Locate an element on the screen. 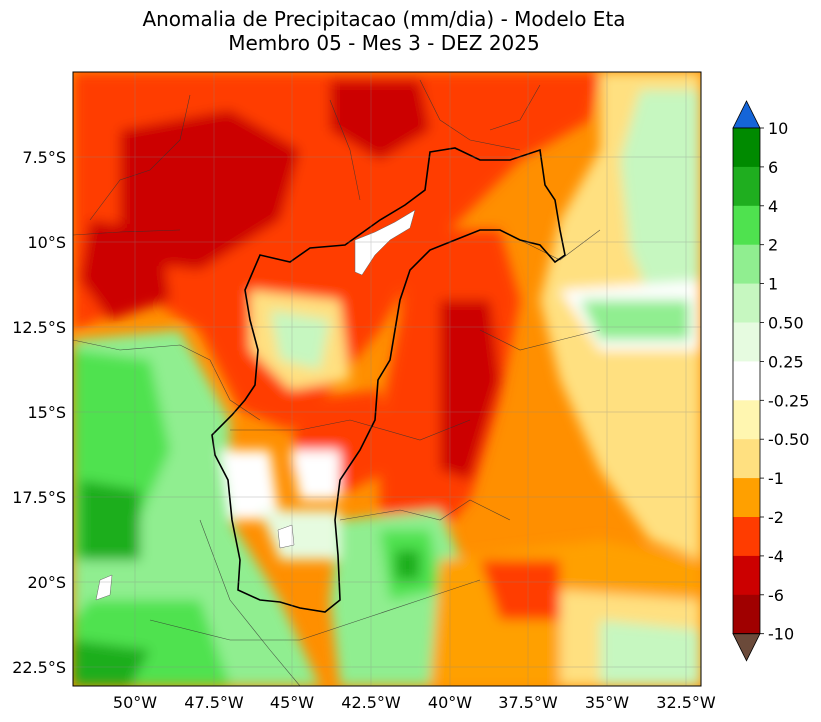 This screenshot has height=722, width=821. colorbar-label: -4 is located at coordinates (776, 556).